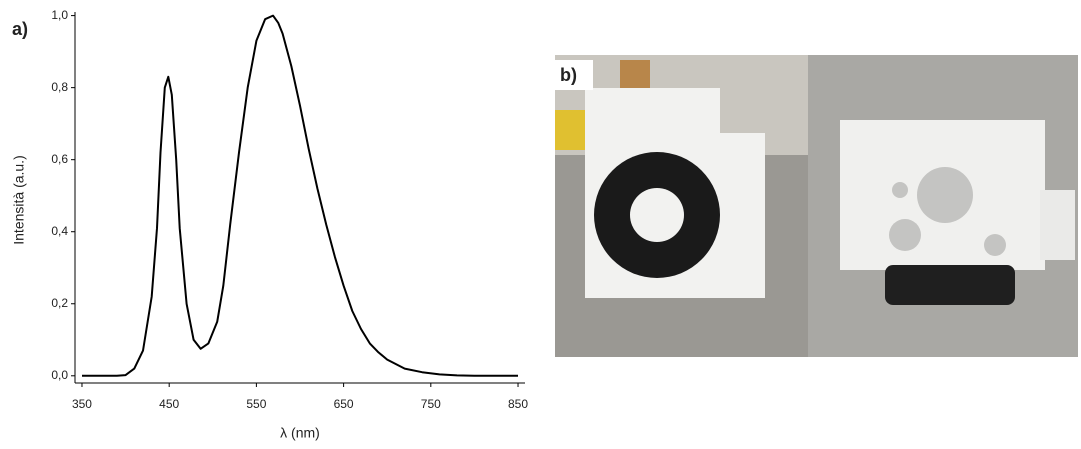 The height and width of the screenshot is (449, 1081). What do you see at coordinates (82, 404) in the screenshot?
I see `x-tick-label: 350` at bounding box center [82, 404].